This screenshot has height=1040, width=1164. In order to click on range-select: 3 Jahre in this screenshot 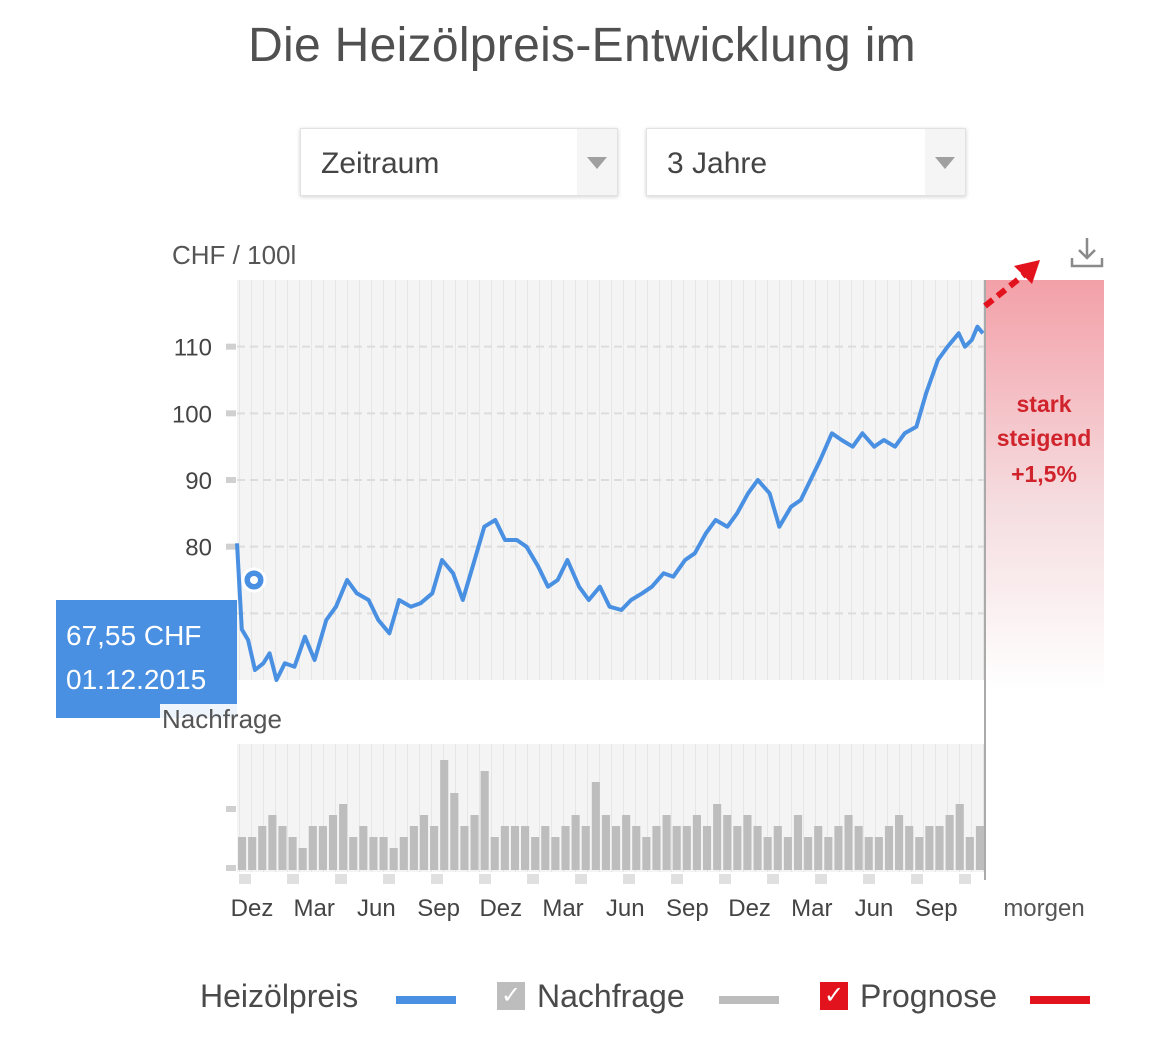, I will do `click(806, 162)`.